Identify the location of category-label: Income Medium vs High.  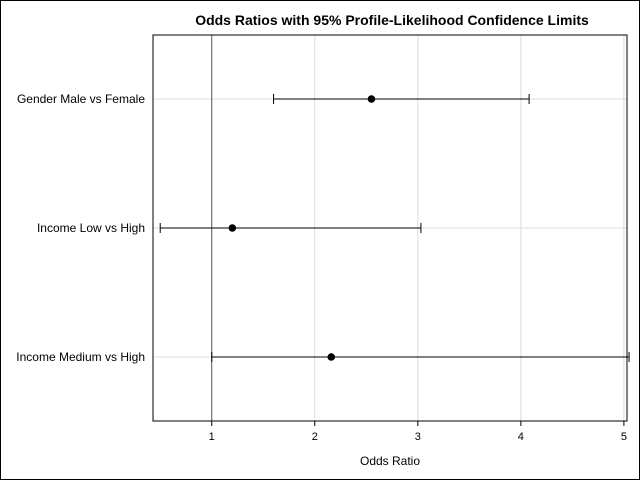
(80, 357).